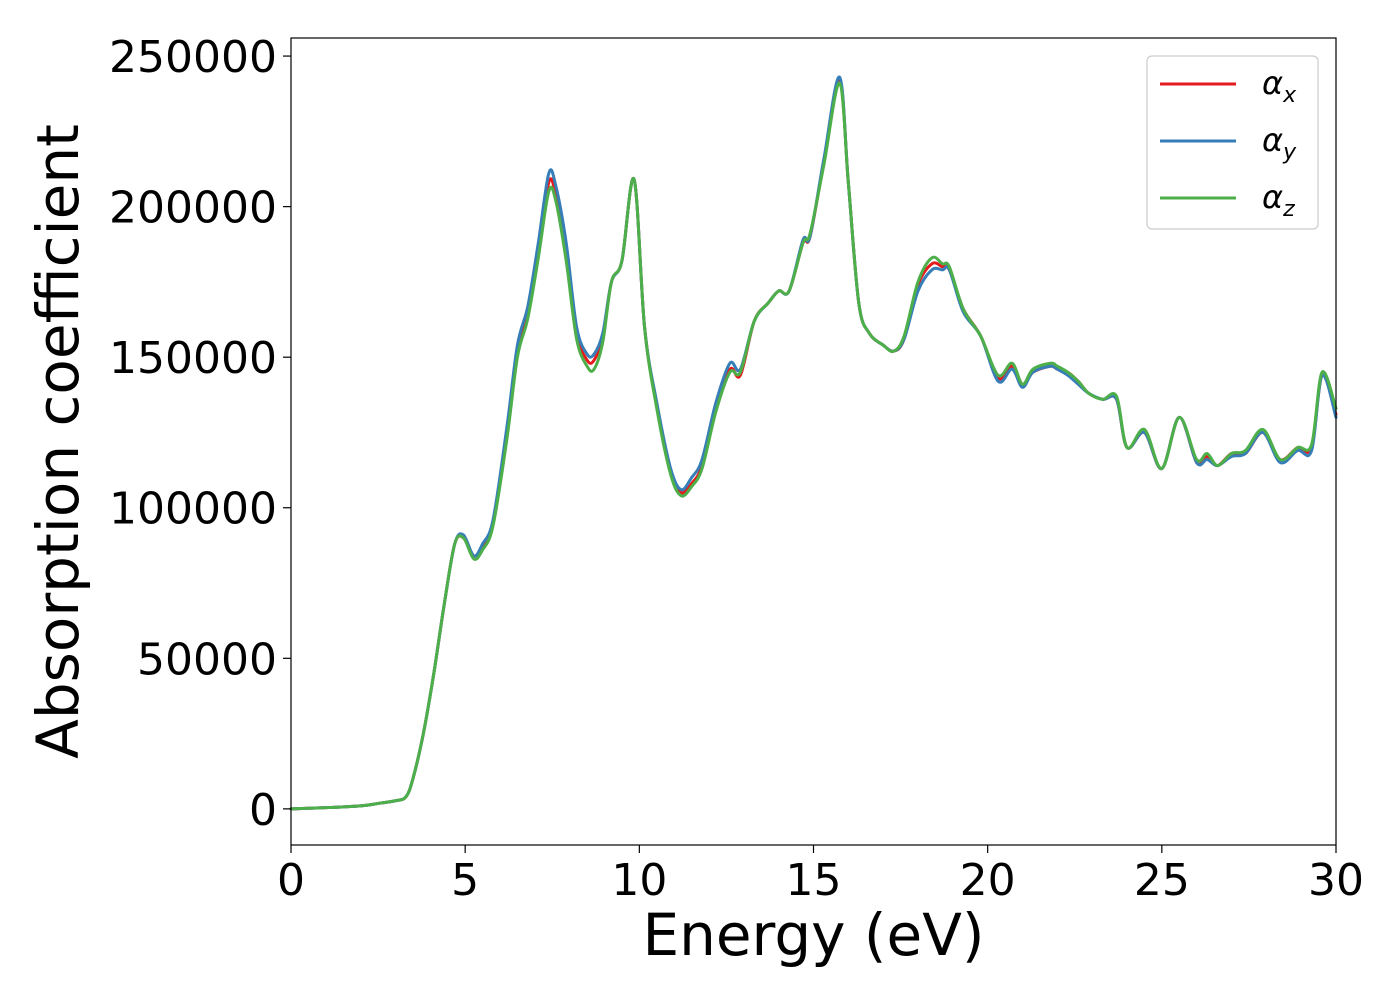 This screenshot has width=1400, height=1000. I want to click on y-tick-label: 250000, so click(193, 57).